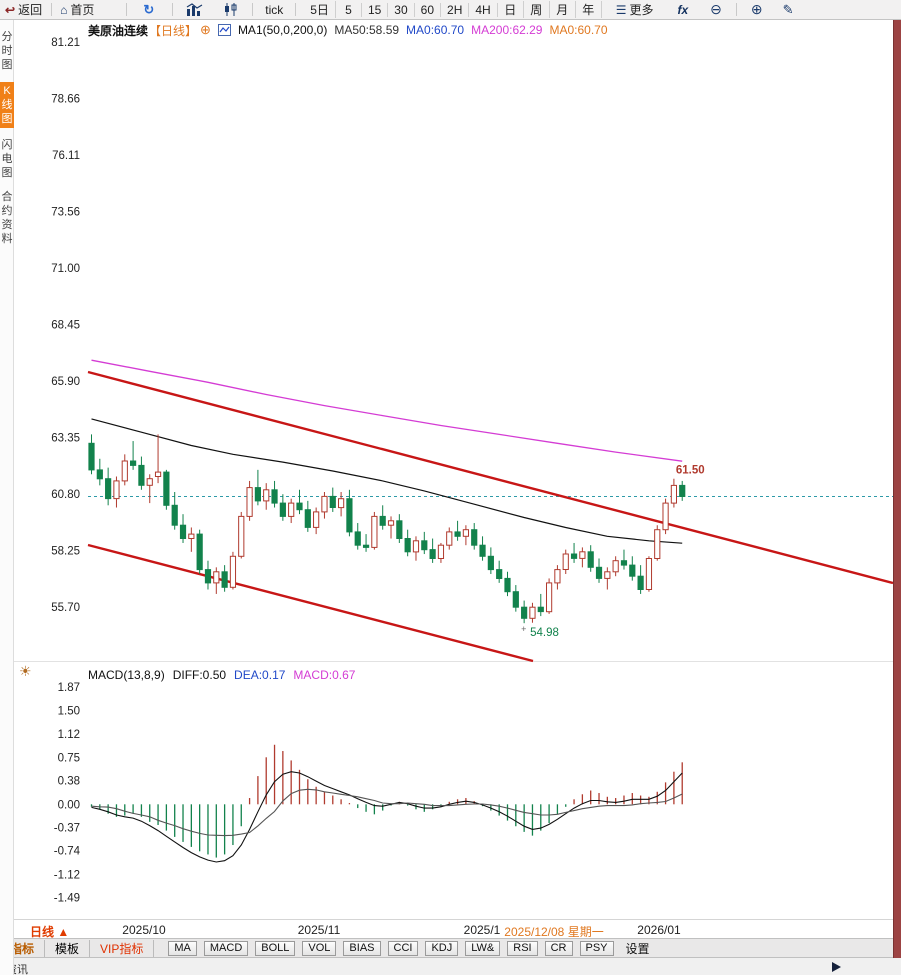  Describe the element at coordinates (275, 948) in the screenshot. I see `indicator-button-boll: BOLL` at that location.